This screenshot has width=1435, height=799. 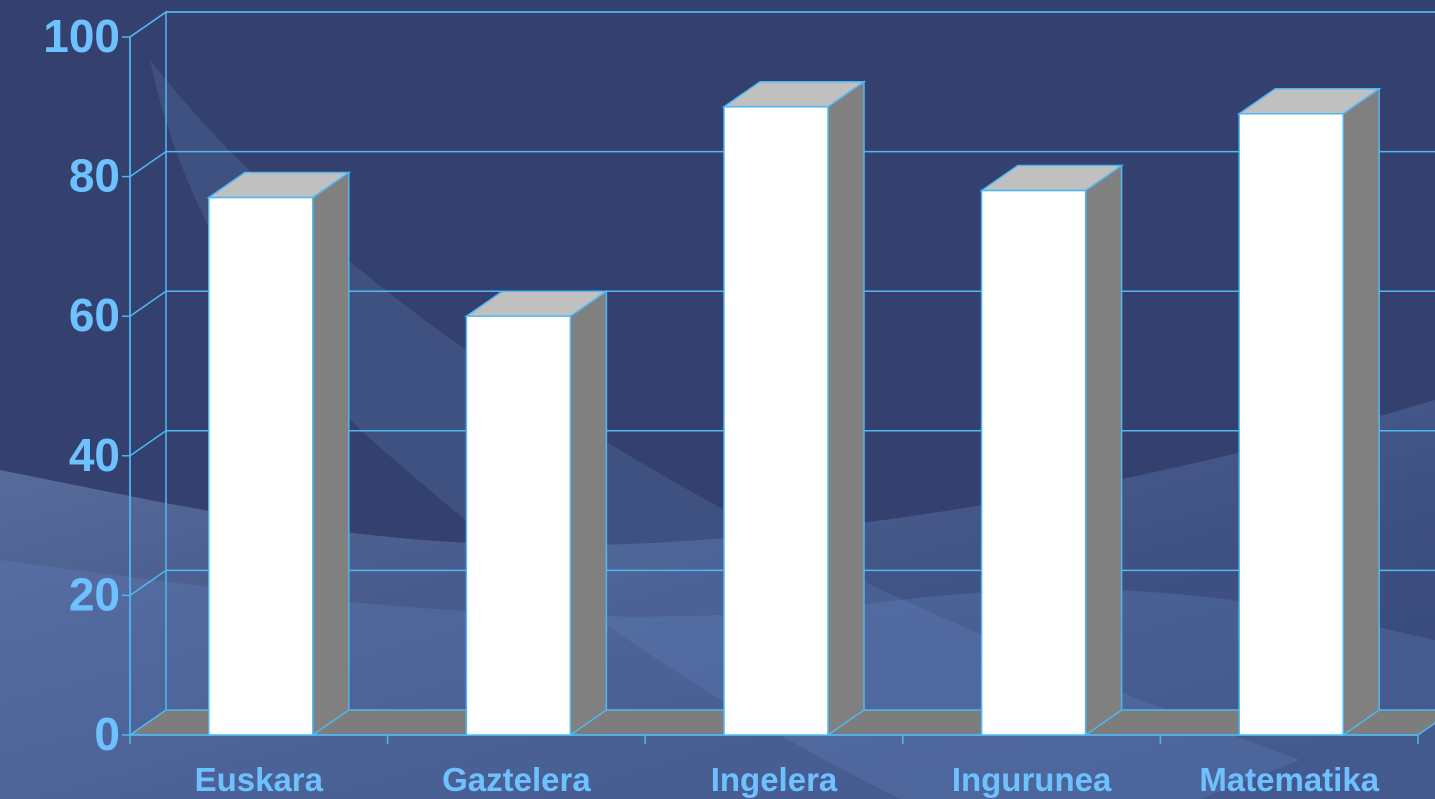 What do you see at coordinates (259, 779) in the screenshot?
I see `x-tick-label: Euskara` at bounding box center [259, 779].